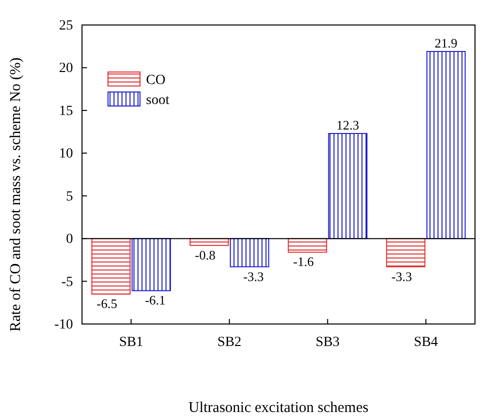  What do you see at coordinates (446, 42) in the screenshot?
I see `data-label: 21.9` at bounding box center [446, 42].